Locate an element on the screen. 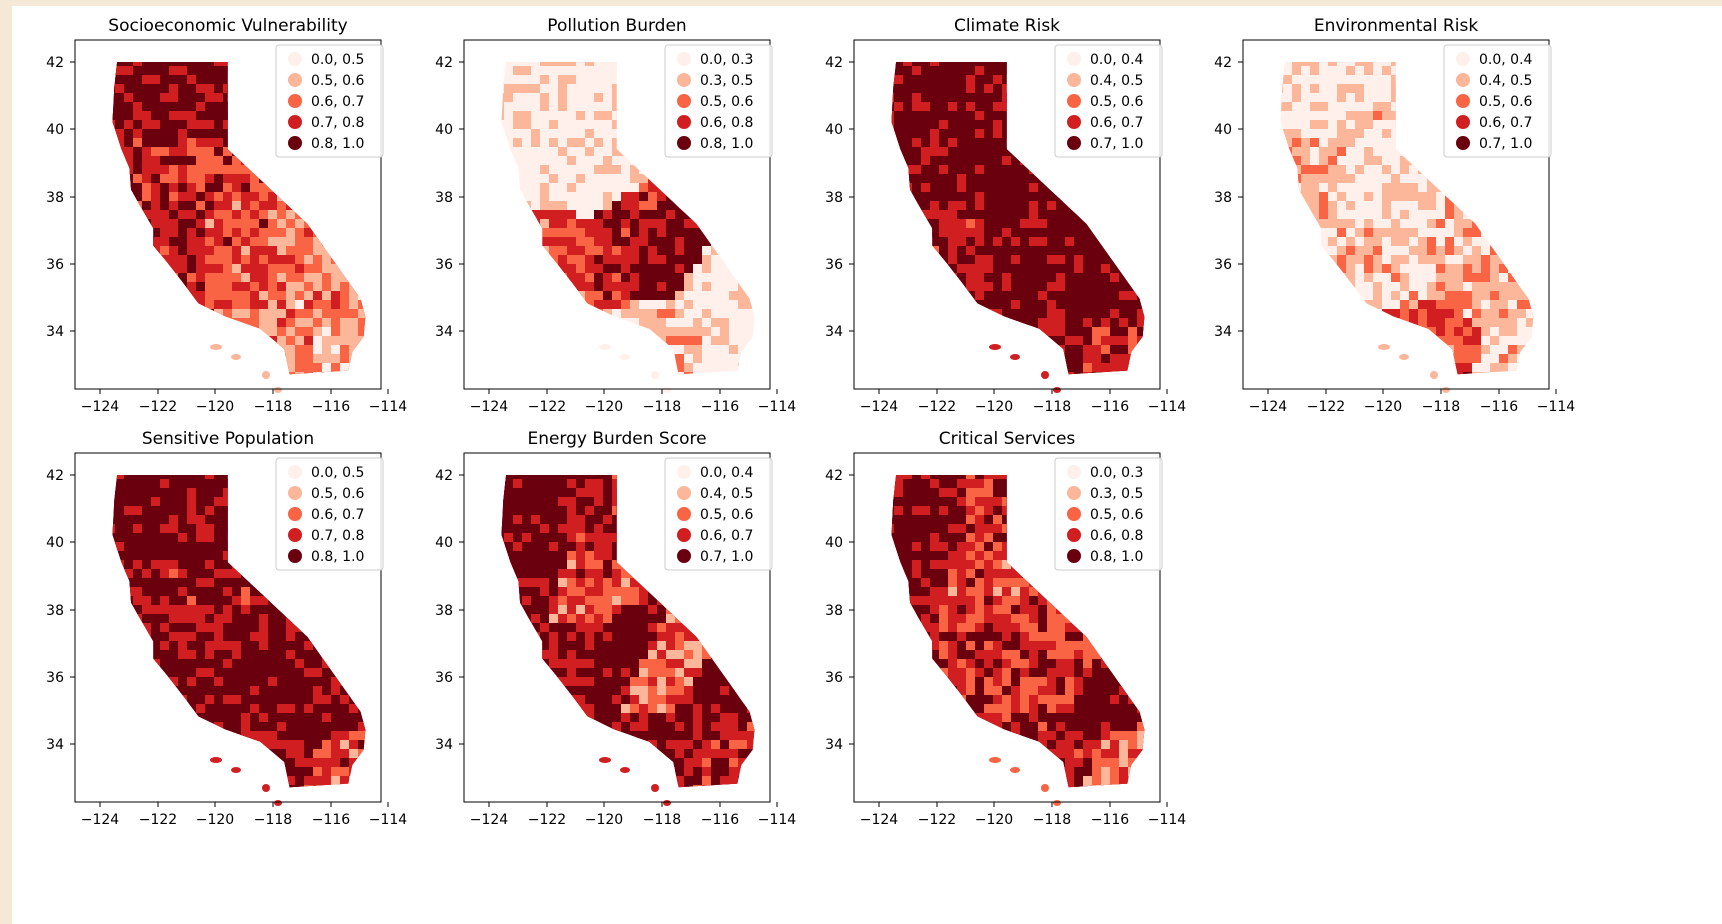  x-tick-label: −124 is located at coordinates (879, 407).